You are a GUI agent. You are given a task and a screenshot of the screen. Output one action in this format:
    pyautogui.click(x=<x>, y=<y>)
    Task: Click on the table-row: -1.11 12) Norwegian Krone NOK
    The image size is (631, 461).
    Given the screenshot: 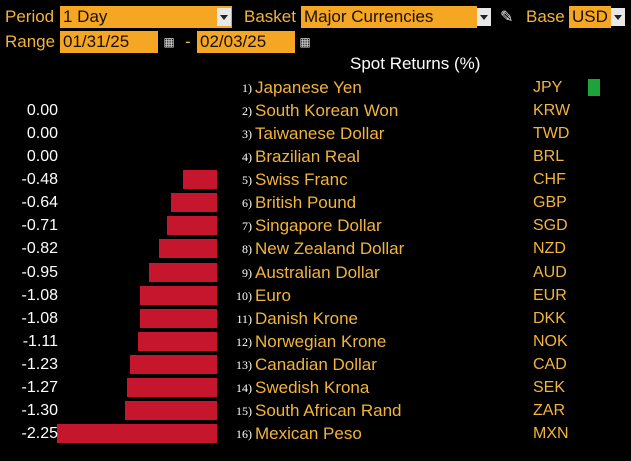 What is the action you would take?
    pyautogui.click(x=315, y=341)
    